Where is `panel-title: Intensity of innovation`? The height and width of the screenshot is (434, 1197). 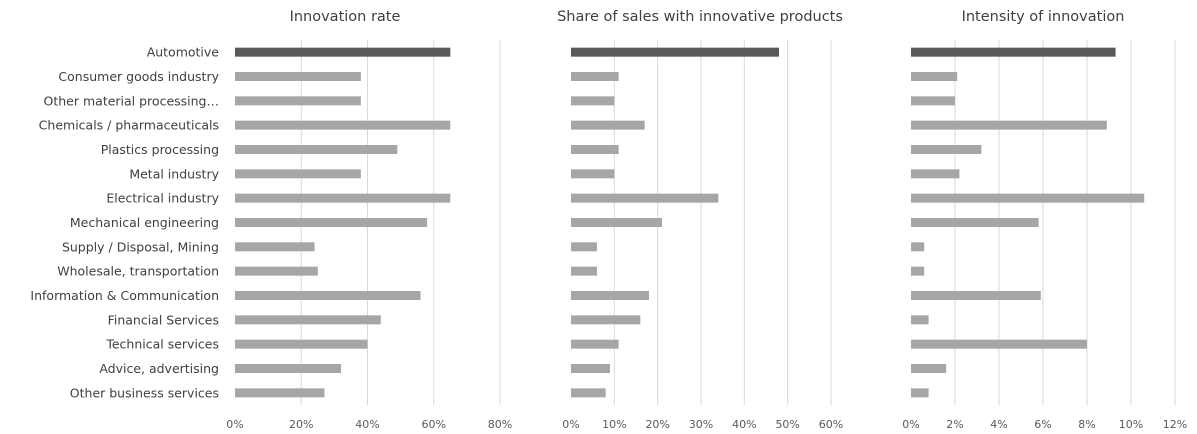
panel-title: Intensity of innovation is located at coordinates (1043, 17).